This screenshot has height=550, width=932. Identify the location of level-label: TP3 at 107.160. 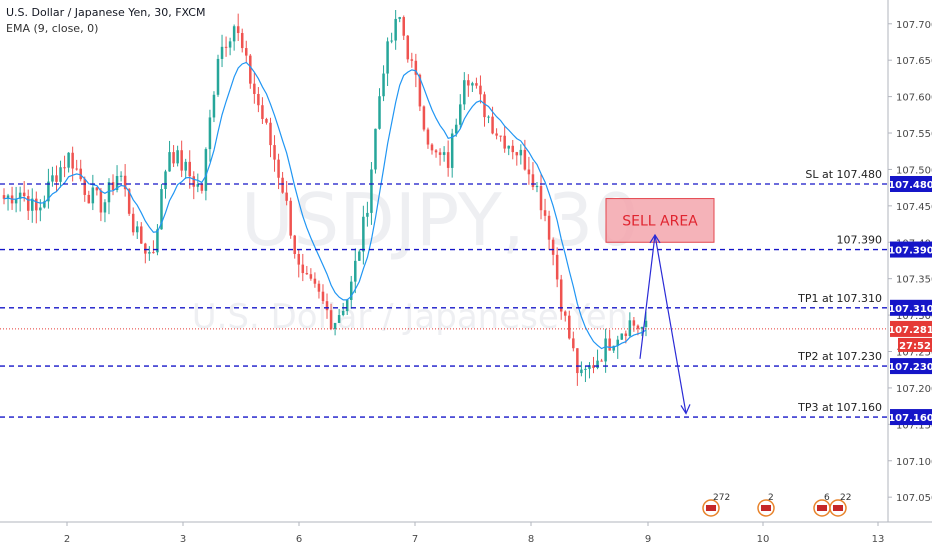
(839, 407).